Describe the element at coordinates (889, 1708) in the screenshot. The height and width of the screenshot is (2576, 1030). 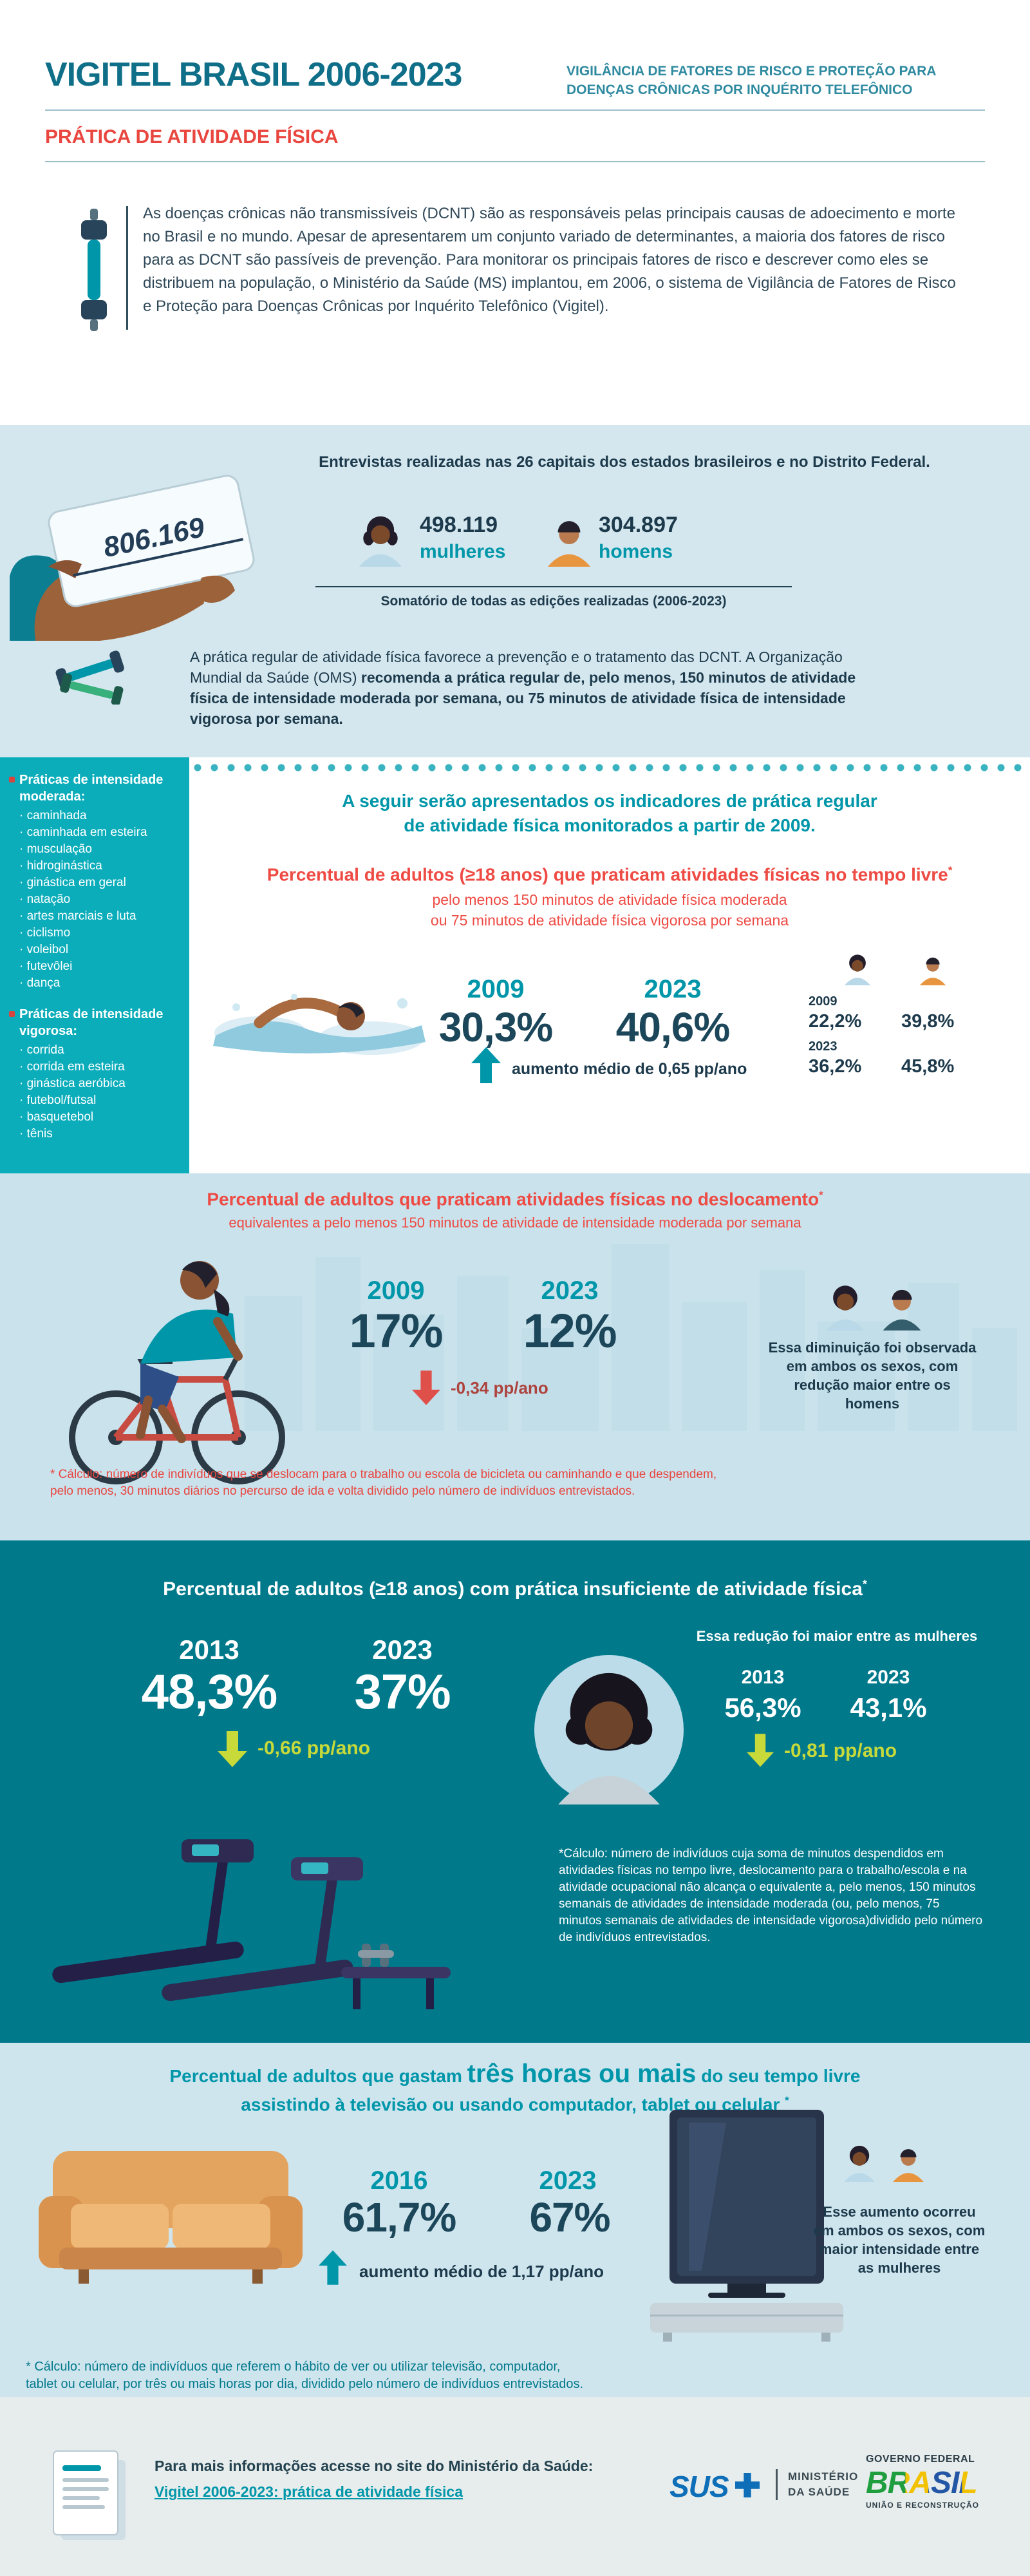
I see `women-value2: 43,1%` at that location.